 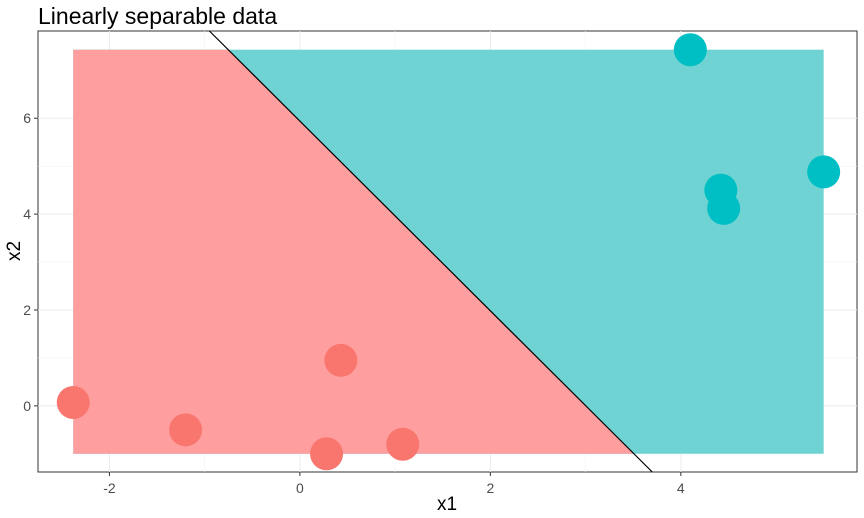 I want to click on y-tick-label: 6, so click(x=27, y=118).